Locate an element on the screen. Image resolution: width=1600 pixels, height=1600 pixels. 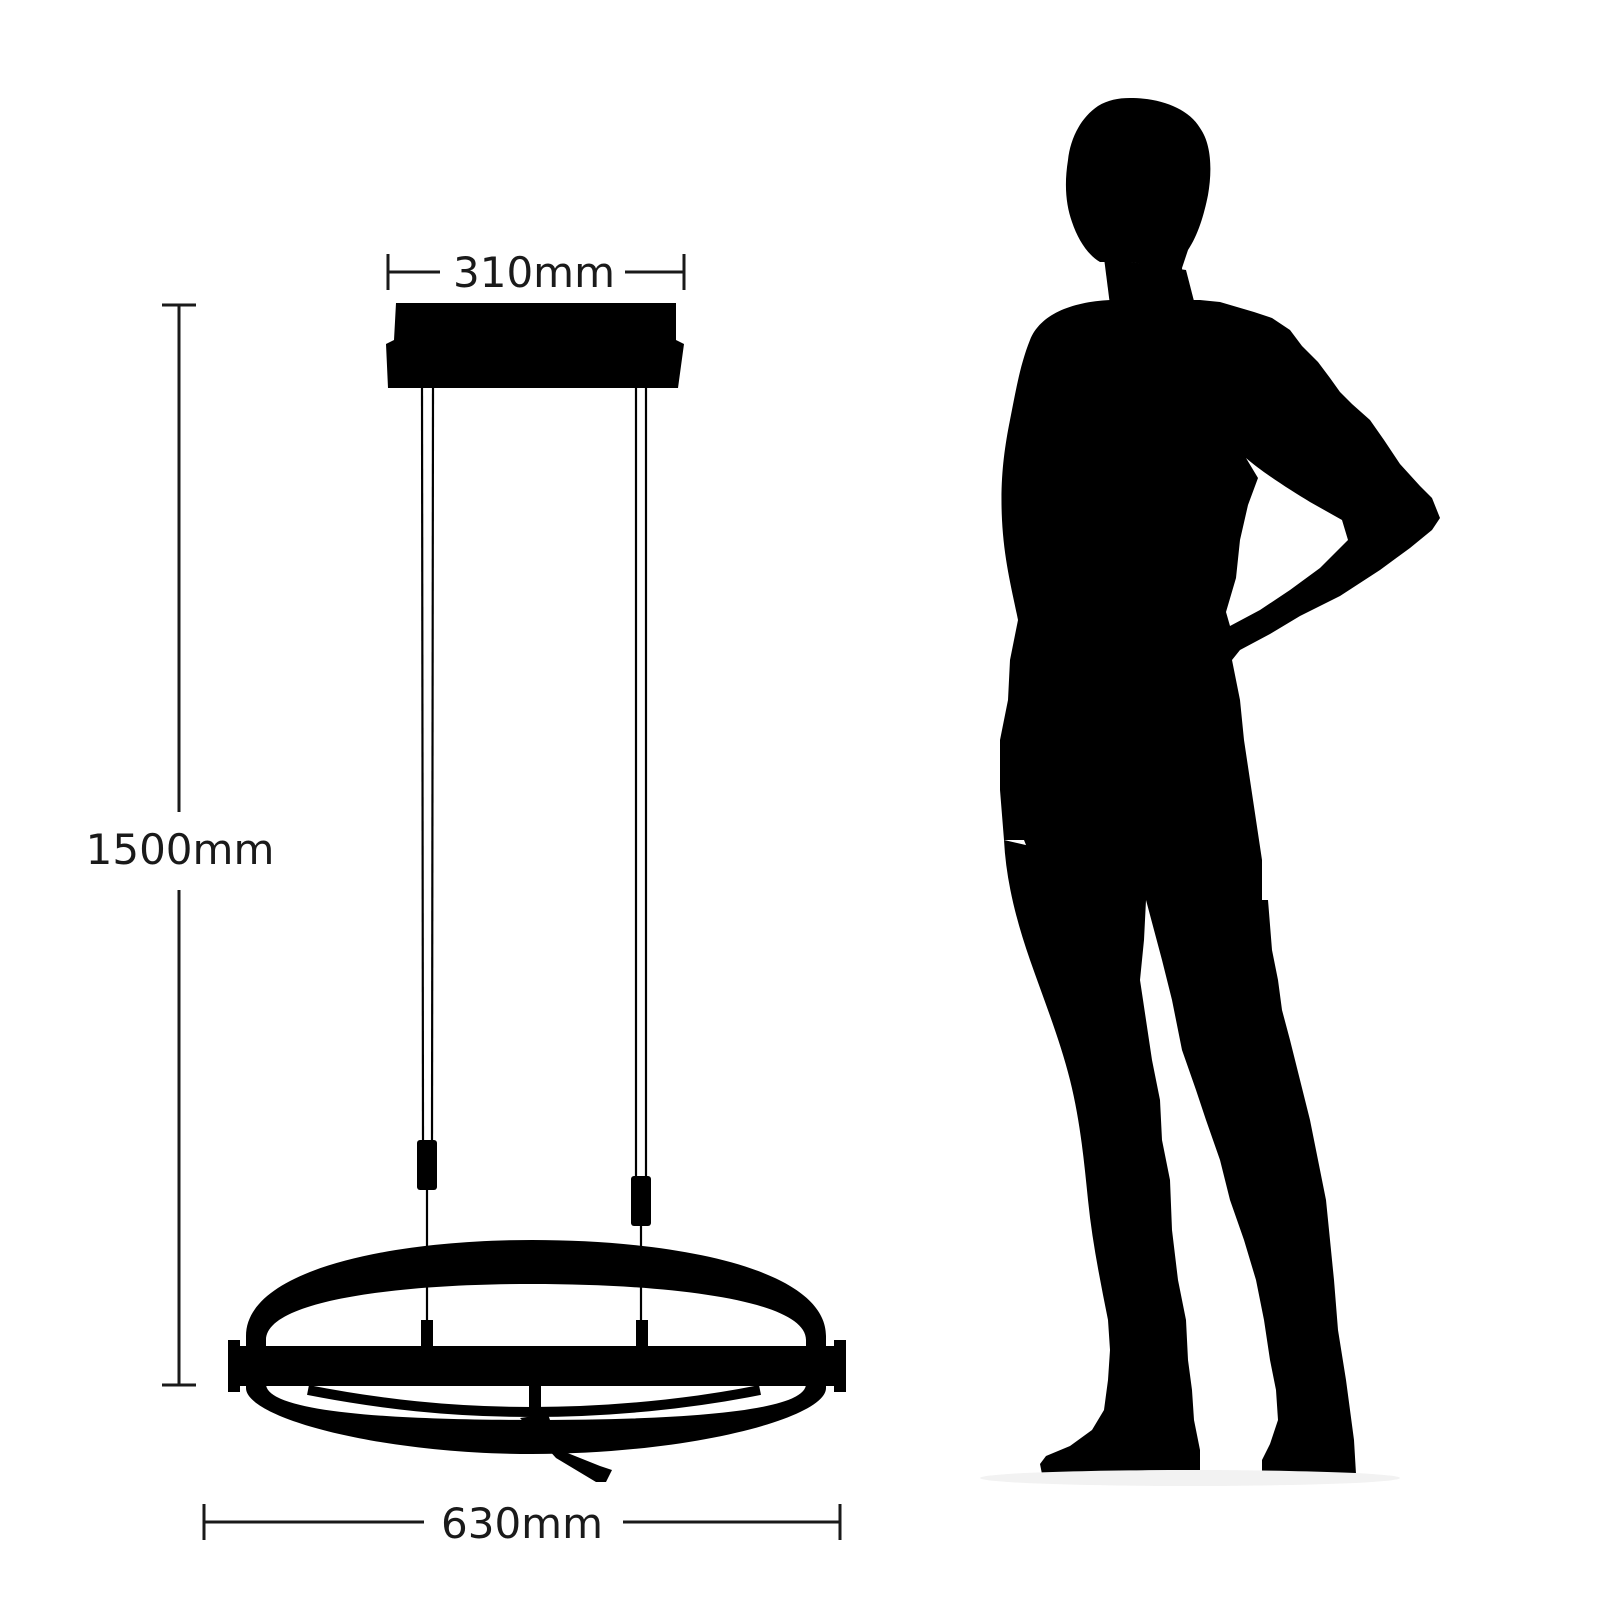
height-dimension is located at coordinates (179, 845).